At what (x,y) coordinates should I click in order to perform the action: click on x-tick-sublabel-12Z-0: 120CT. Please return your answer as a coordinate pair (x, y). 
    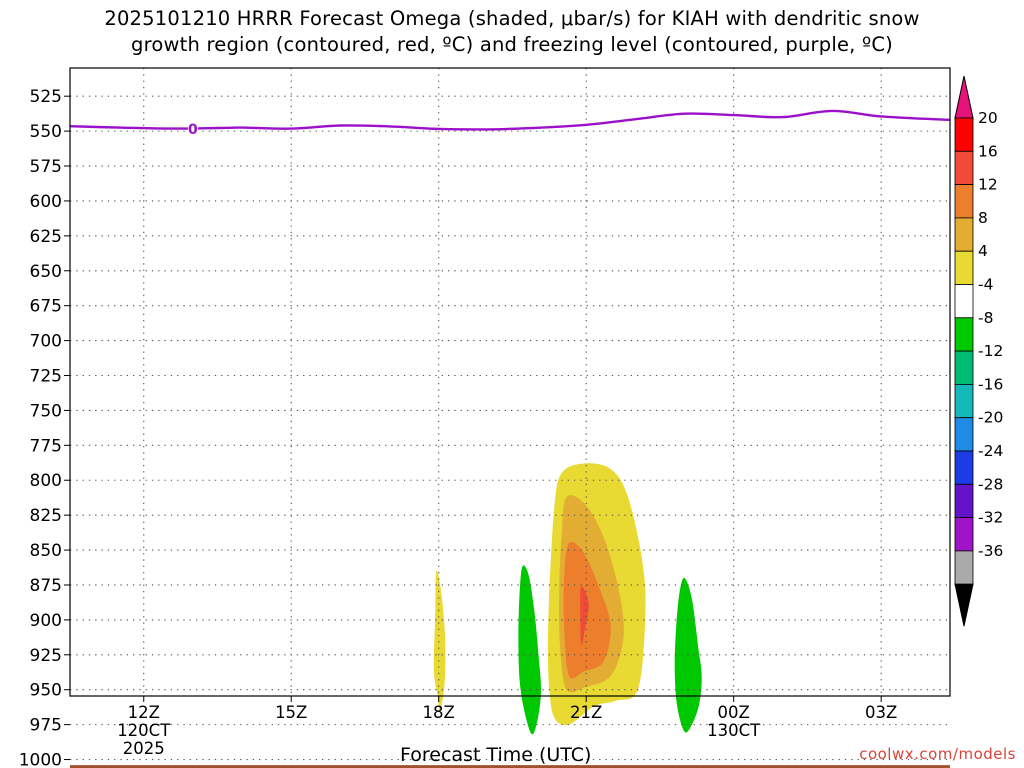
    Looking at the image, I should click on (144, 730).